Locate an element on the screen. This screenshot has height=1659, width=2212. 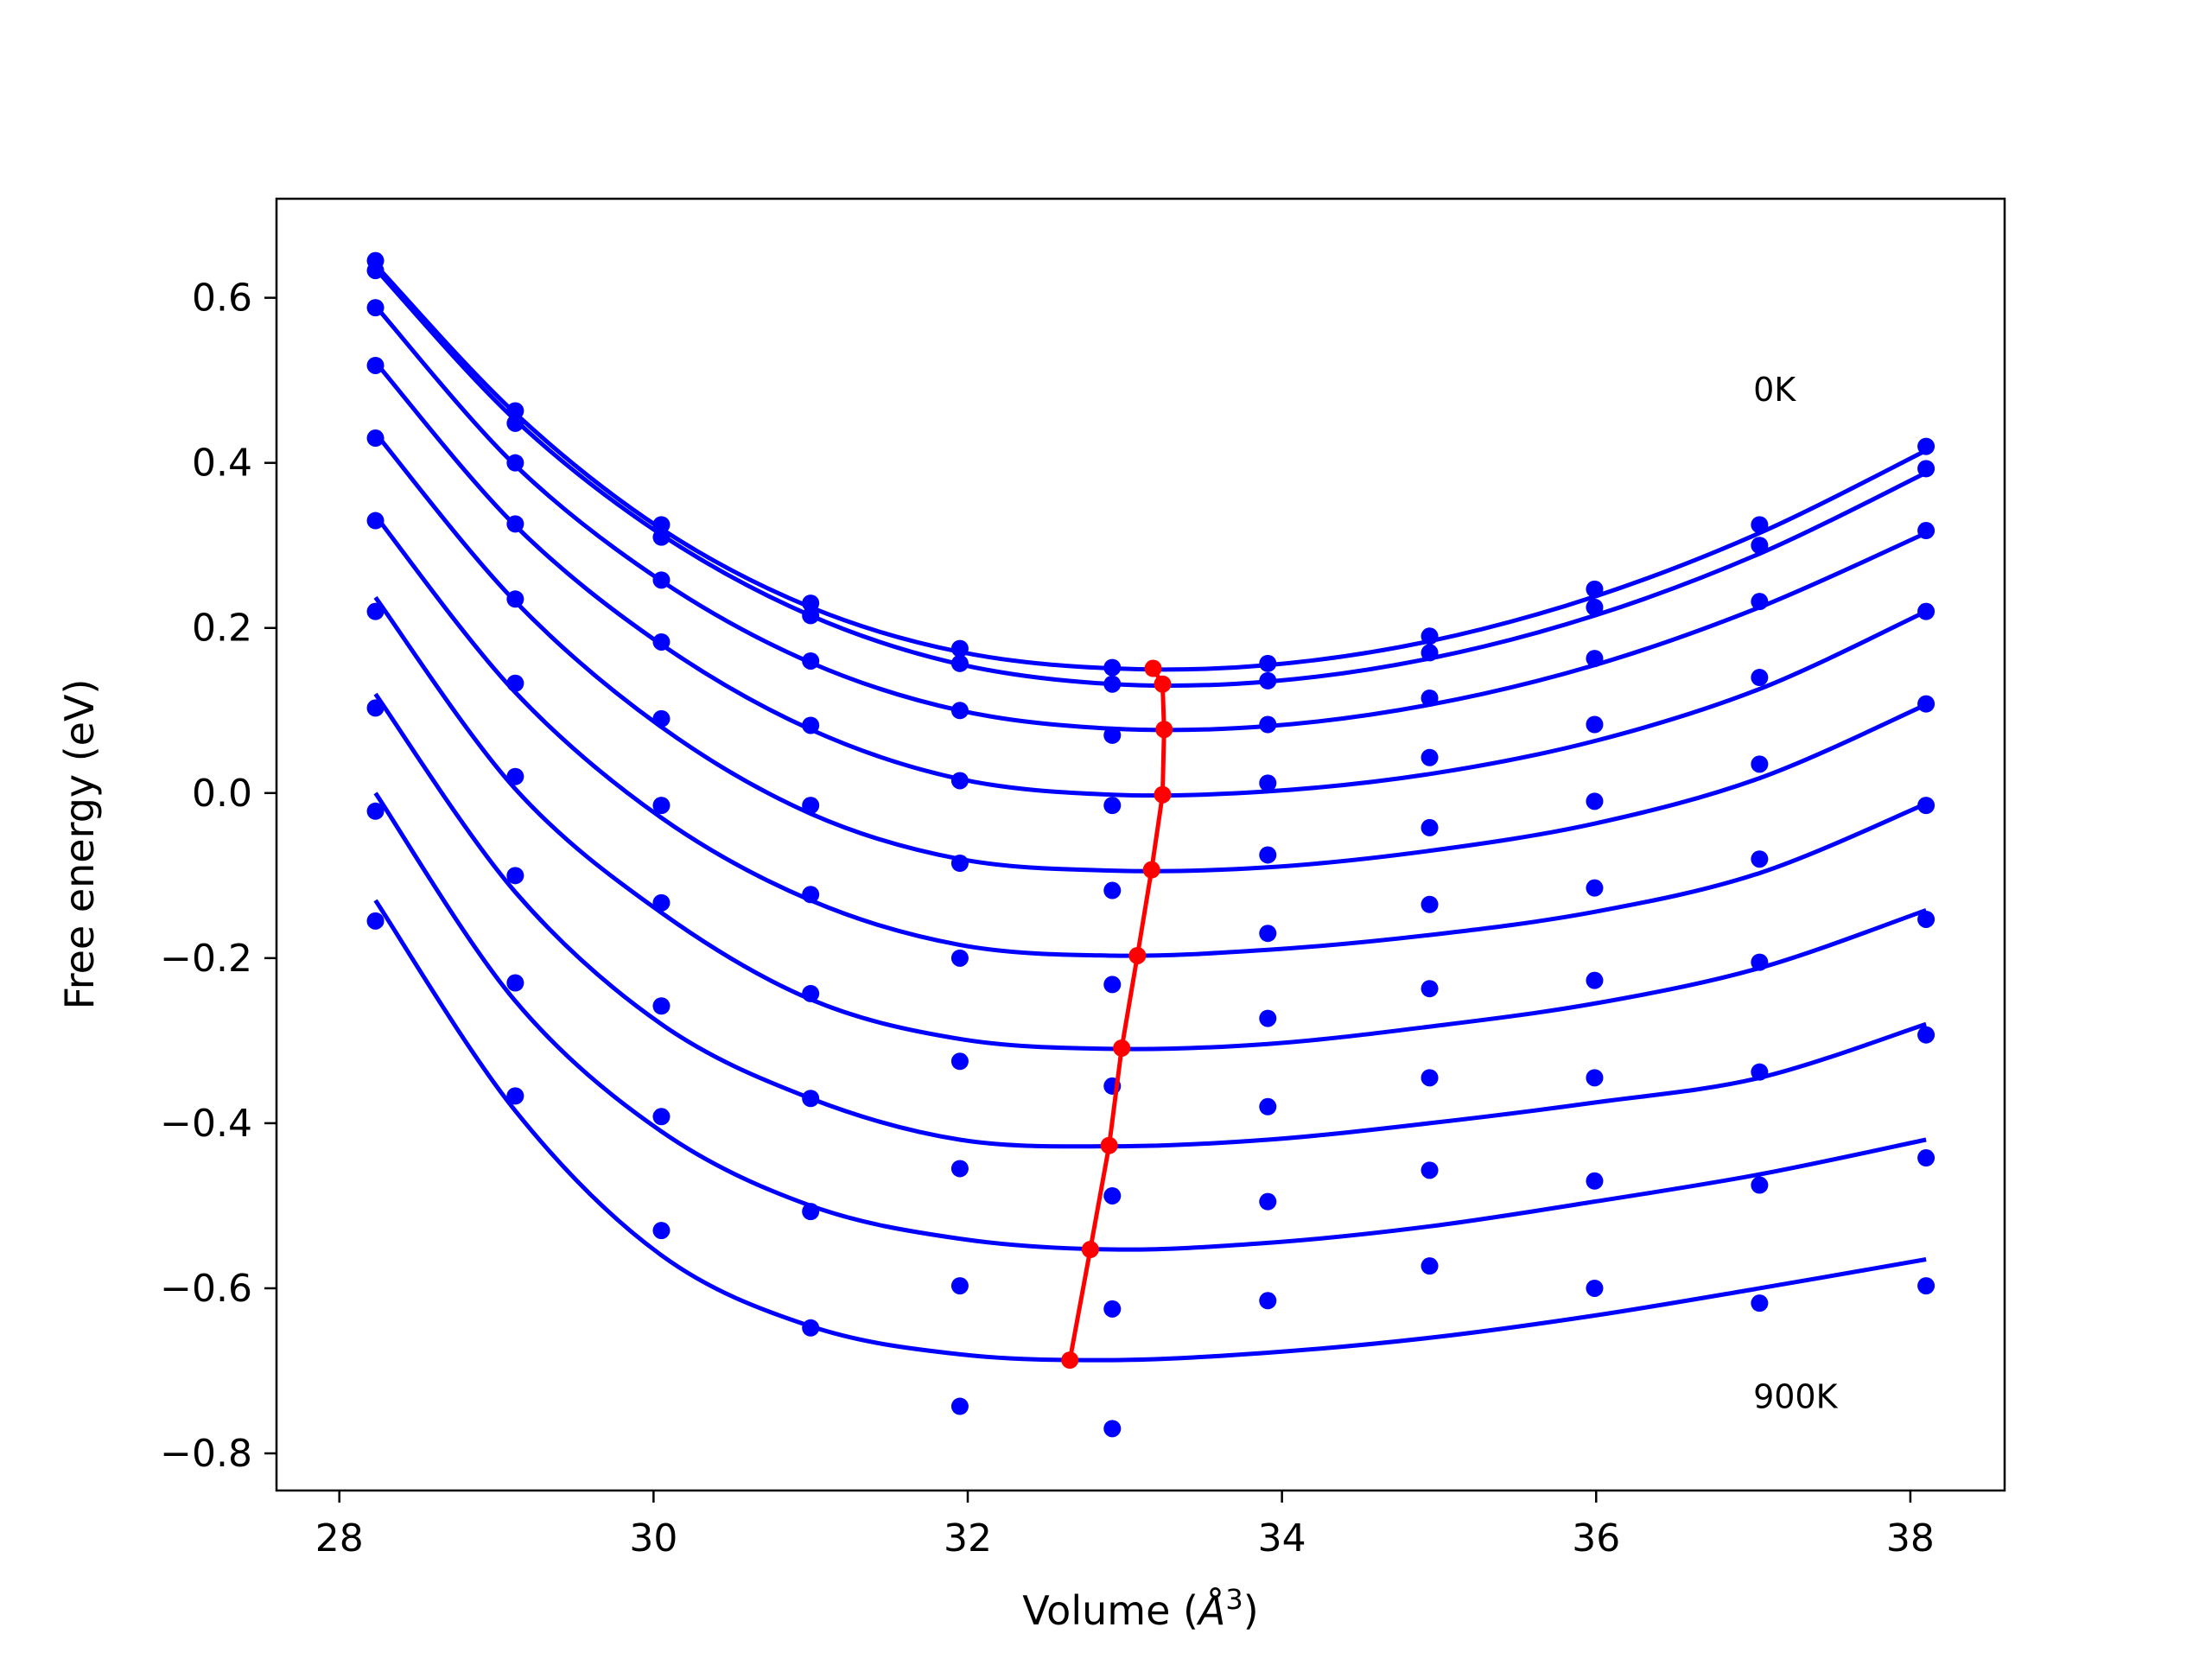
y-tick-label: −0.8 is located at coordinates (206, 1454).